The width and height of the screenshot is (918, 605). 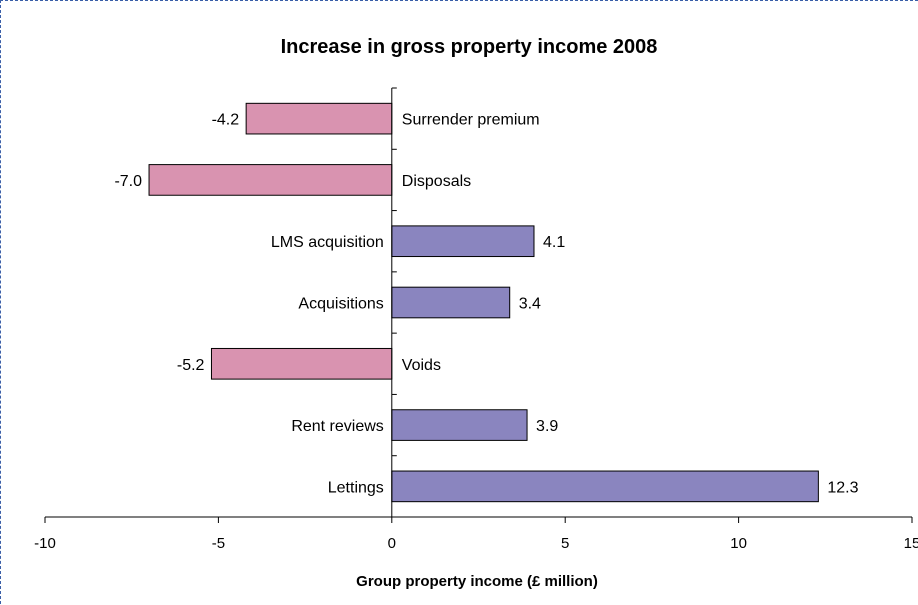 I want to click on x-tick-label: 0, so click(x=392, y=543).